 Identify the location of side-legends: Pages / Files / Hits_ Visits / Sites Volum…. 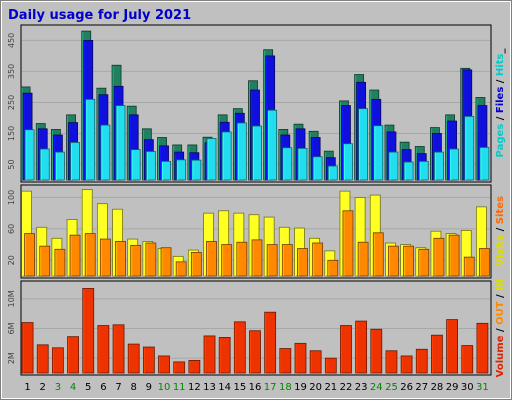
(500, 213).